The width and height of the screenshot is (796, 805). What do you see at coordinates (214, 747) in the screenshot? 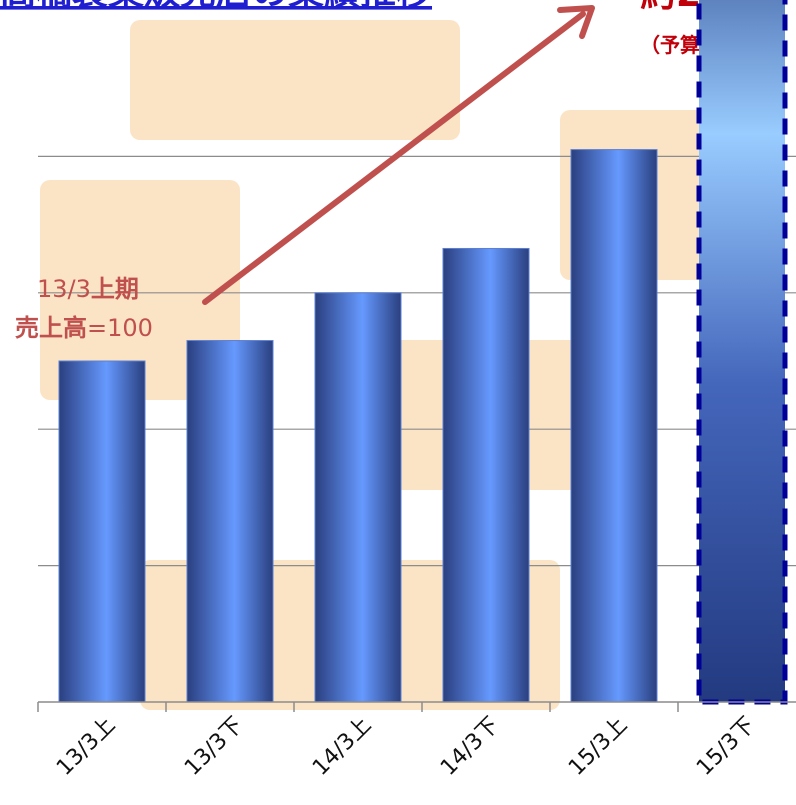
I see `x-tick-label: 13/3下` at bounding box center [214, 747].